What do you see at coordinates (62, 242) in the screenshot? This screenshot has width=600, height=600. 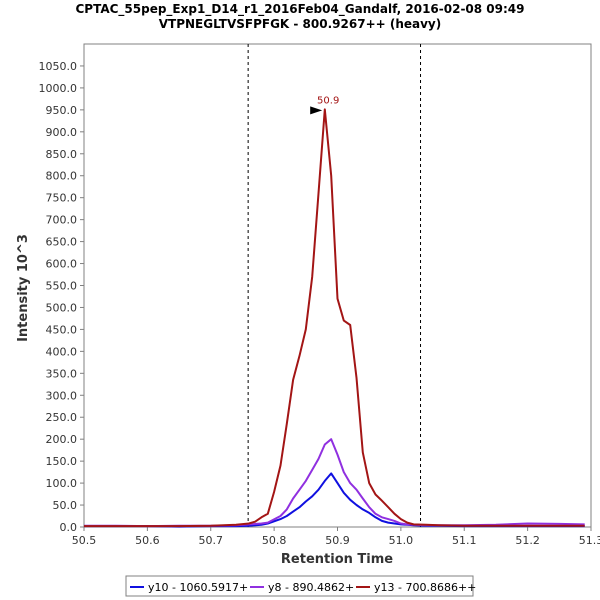 I see `y-tick-label: 650.0` at bounding box center [62, 242].